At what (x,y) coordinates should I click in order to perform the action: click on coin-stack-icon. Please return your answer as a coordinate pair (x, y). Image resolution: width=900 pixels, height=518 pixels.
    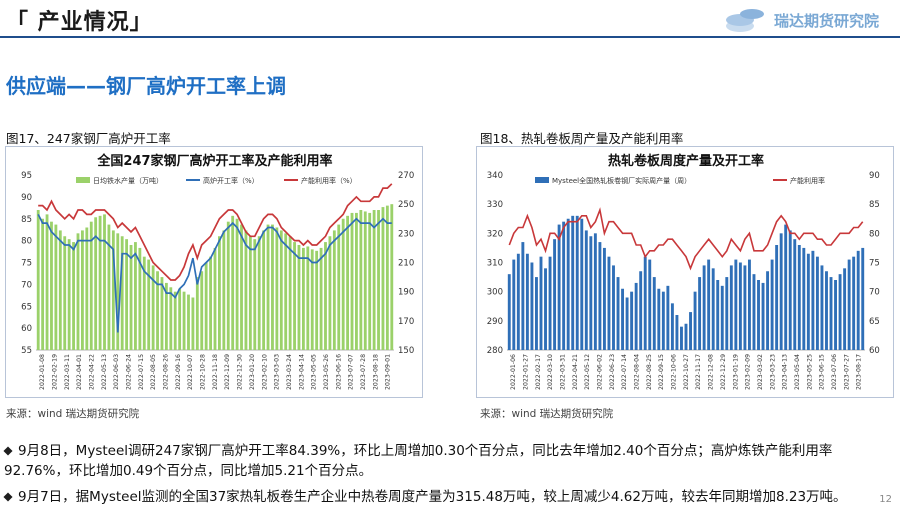
    Looking at the image, I should click on (745, 20).